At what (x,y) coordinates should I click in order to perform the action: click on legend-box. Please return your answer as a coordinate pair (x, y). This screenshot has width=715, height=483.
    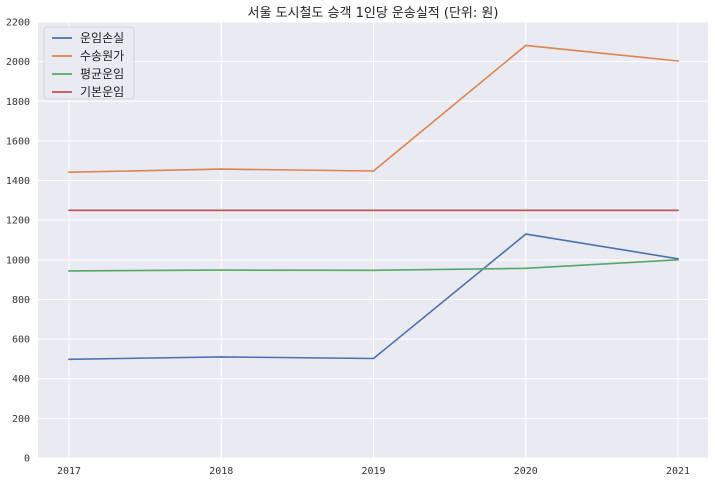
    Looking at the image, I should click on (89, 63).